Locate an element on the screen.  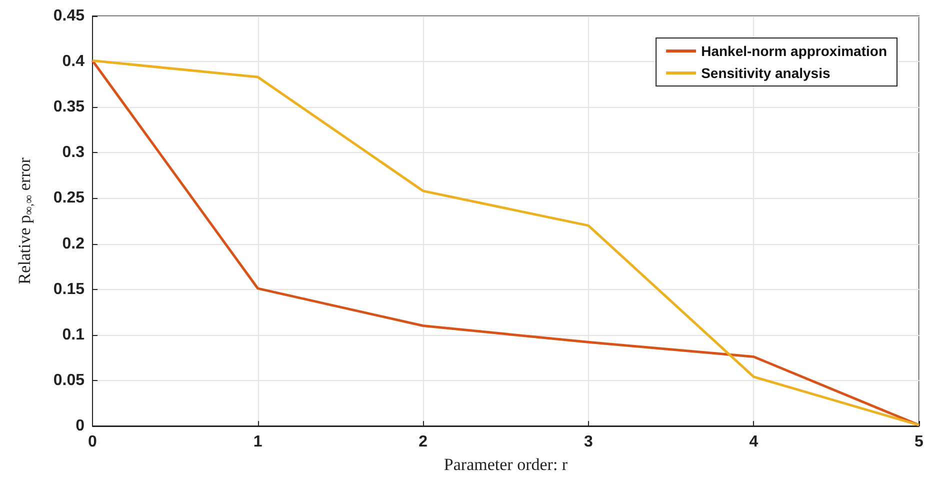
y-tick-label: 0.05 is located at coordinates (69, 380).